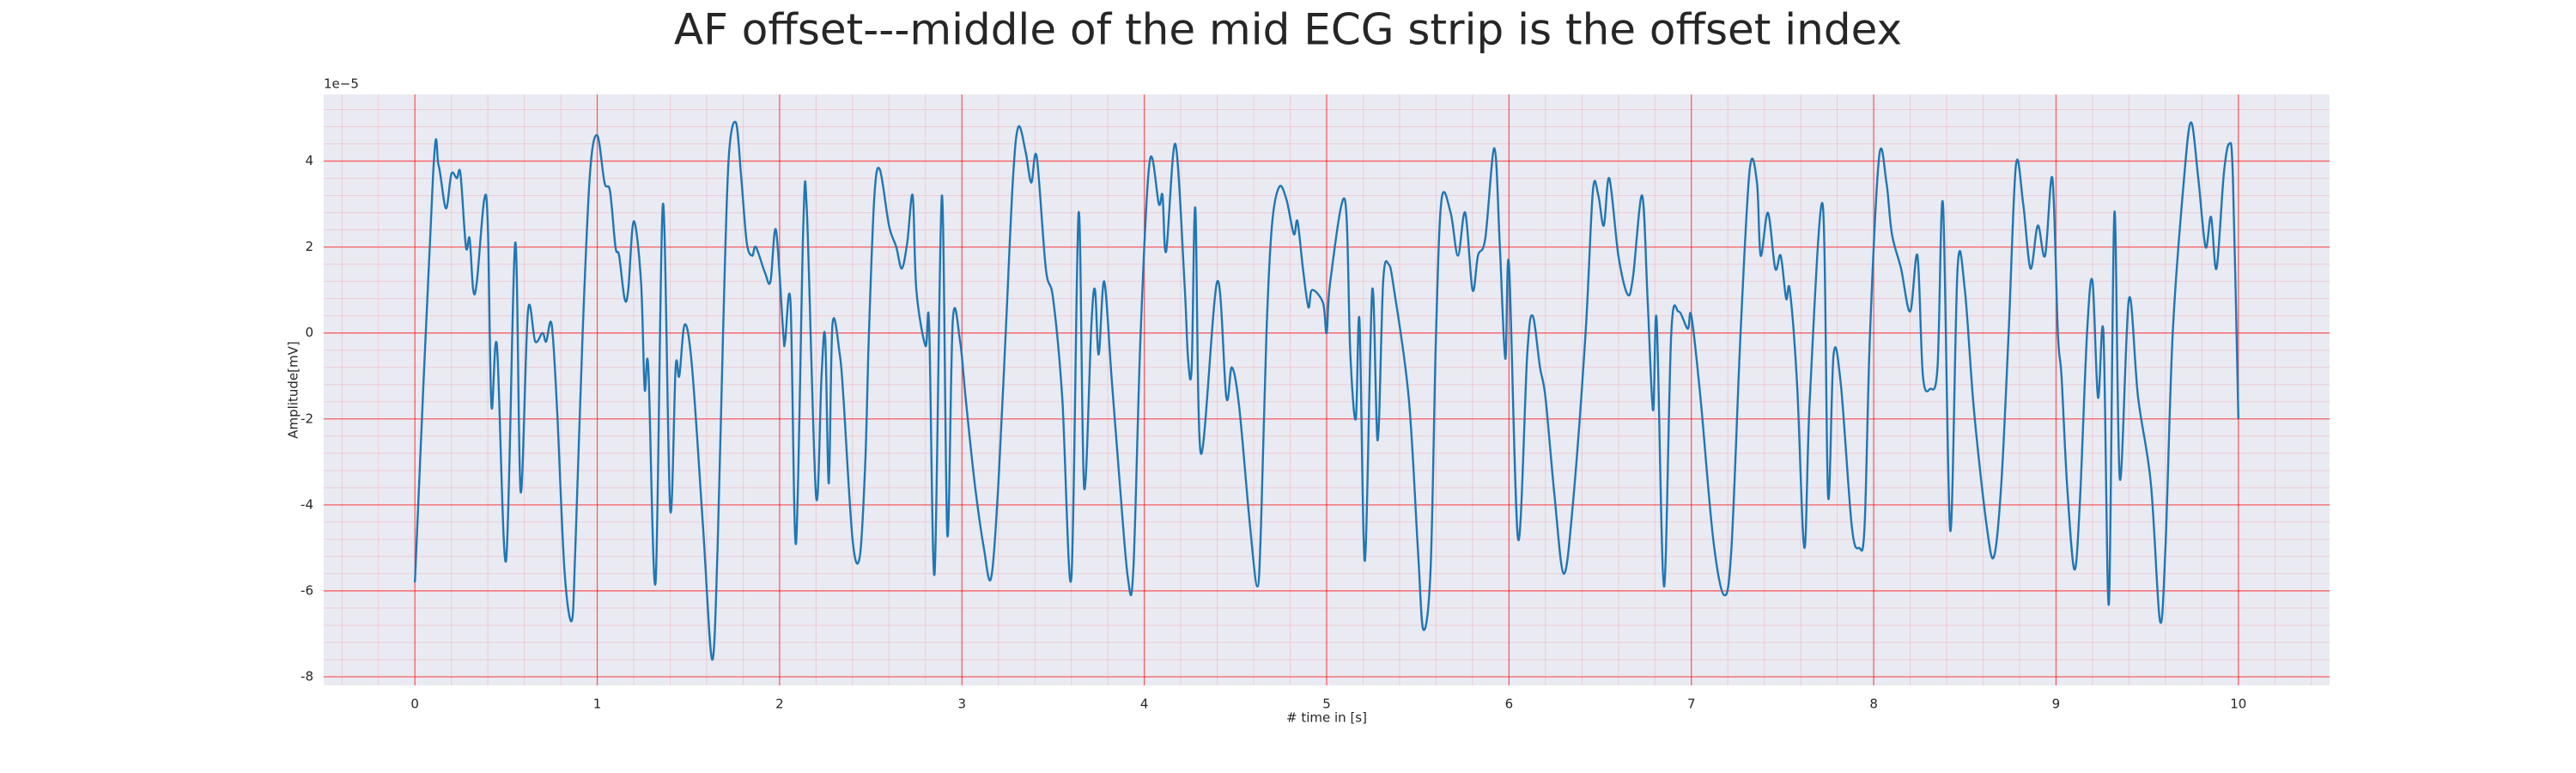  What do you see at coordinates (342, 84) in the screenshot?
I see `y-offset-label: 1e−5` at bounding box center [342, 84].